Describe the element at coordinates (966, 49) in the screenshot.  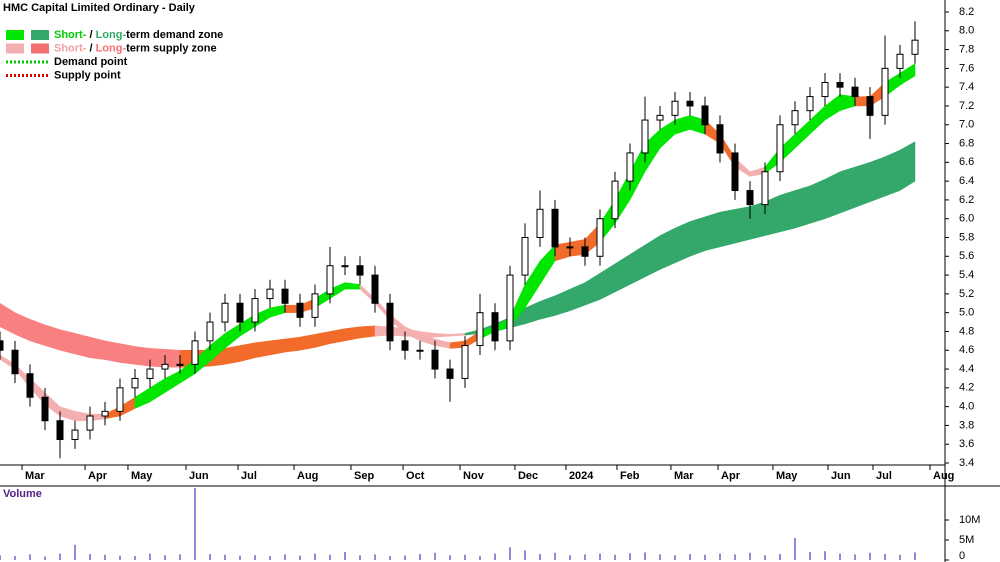
I see `y-tick-label: 7.8` at that location.